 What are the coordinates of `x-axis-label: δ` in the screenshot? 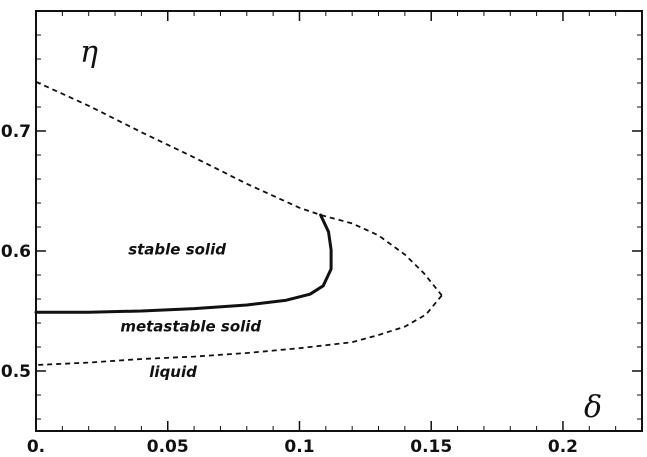 It's located at (593, 407).